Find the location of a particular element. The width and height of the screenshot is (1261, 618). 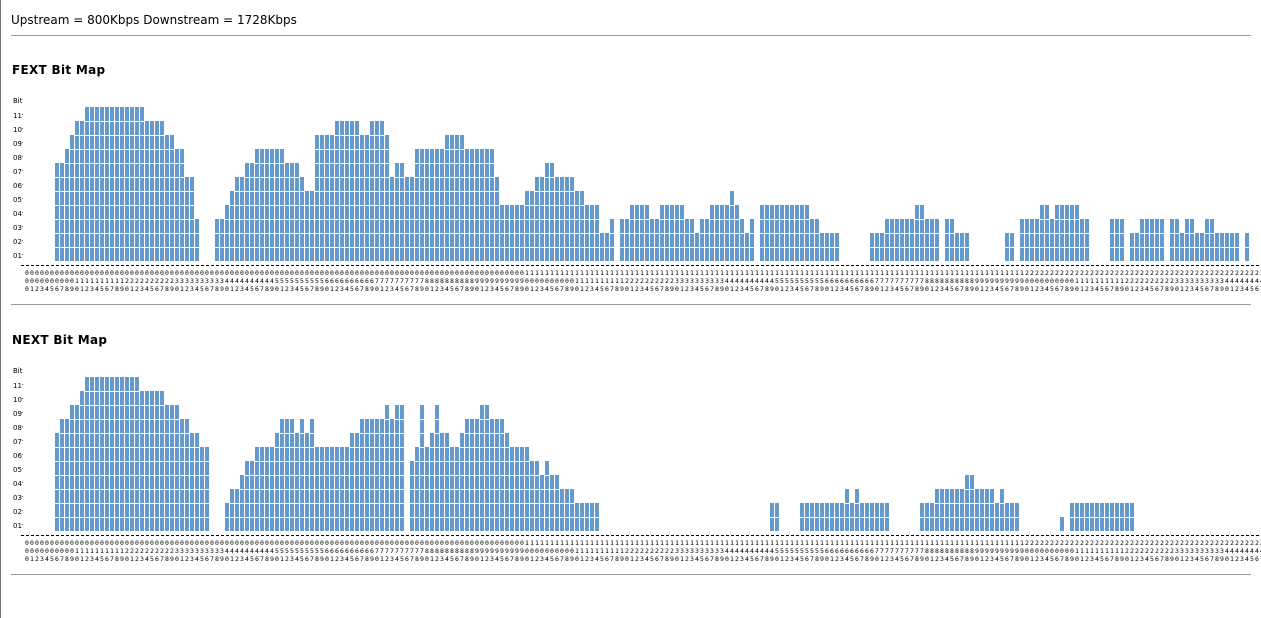

next-xtick-digit: 7 is located at coordinates (812, 559).